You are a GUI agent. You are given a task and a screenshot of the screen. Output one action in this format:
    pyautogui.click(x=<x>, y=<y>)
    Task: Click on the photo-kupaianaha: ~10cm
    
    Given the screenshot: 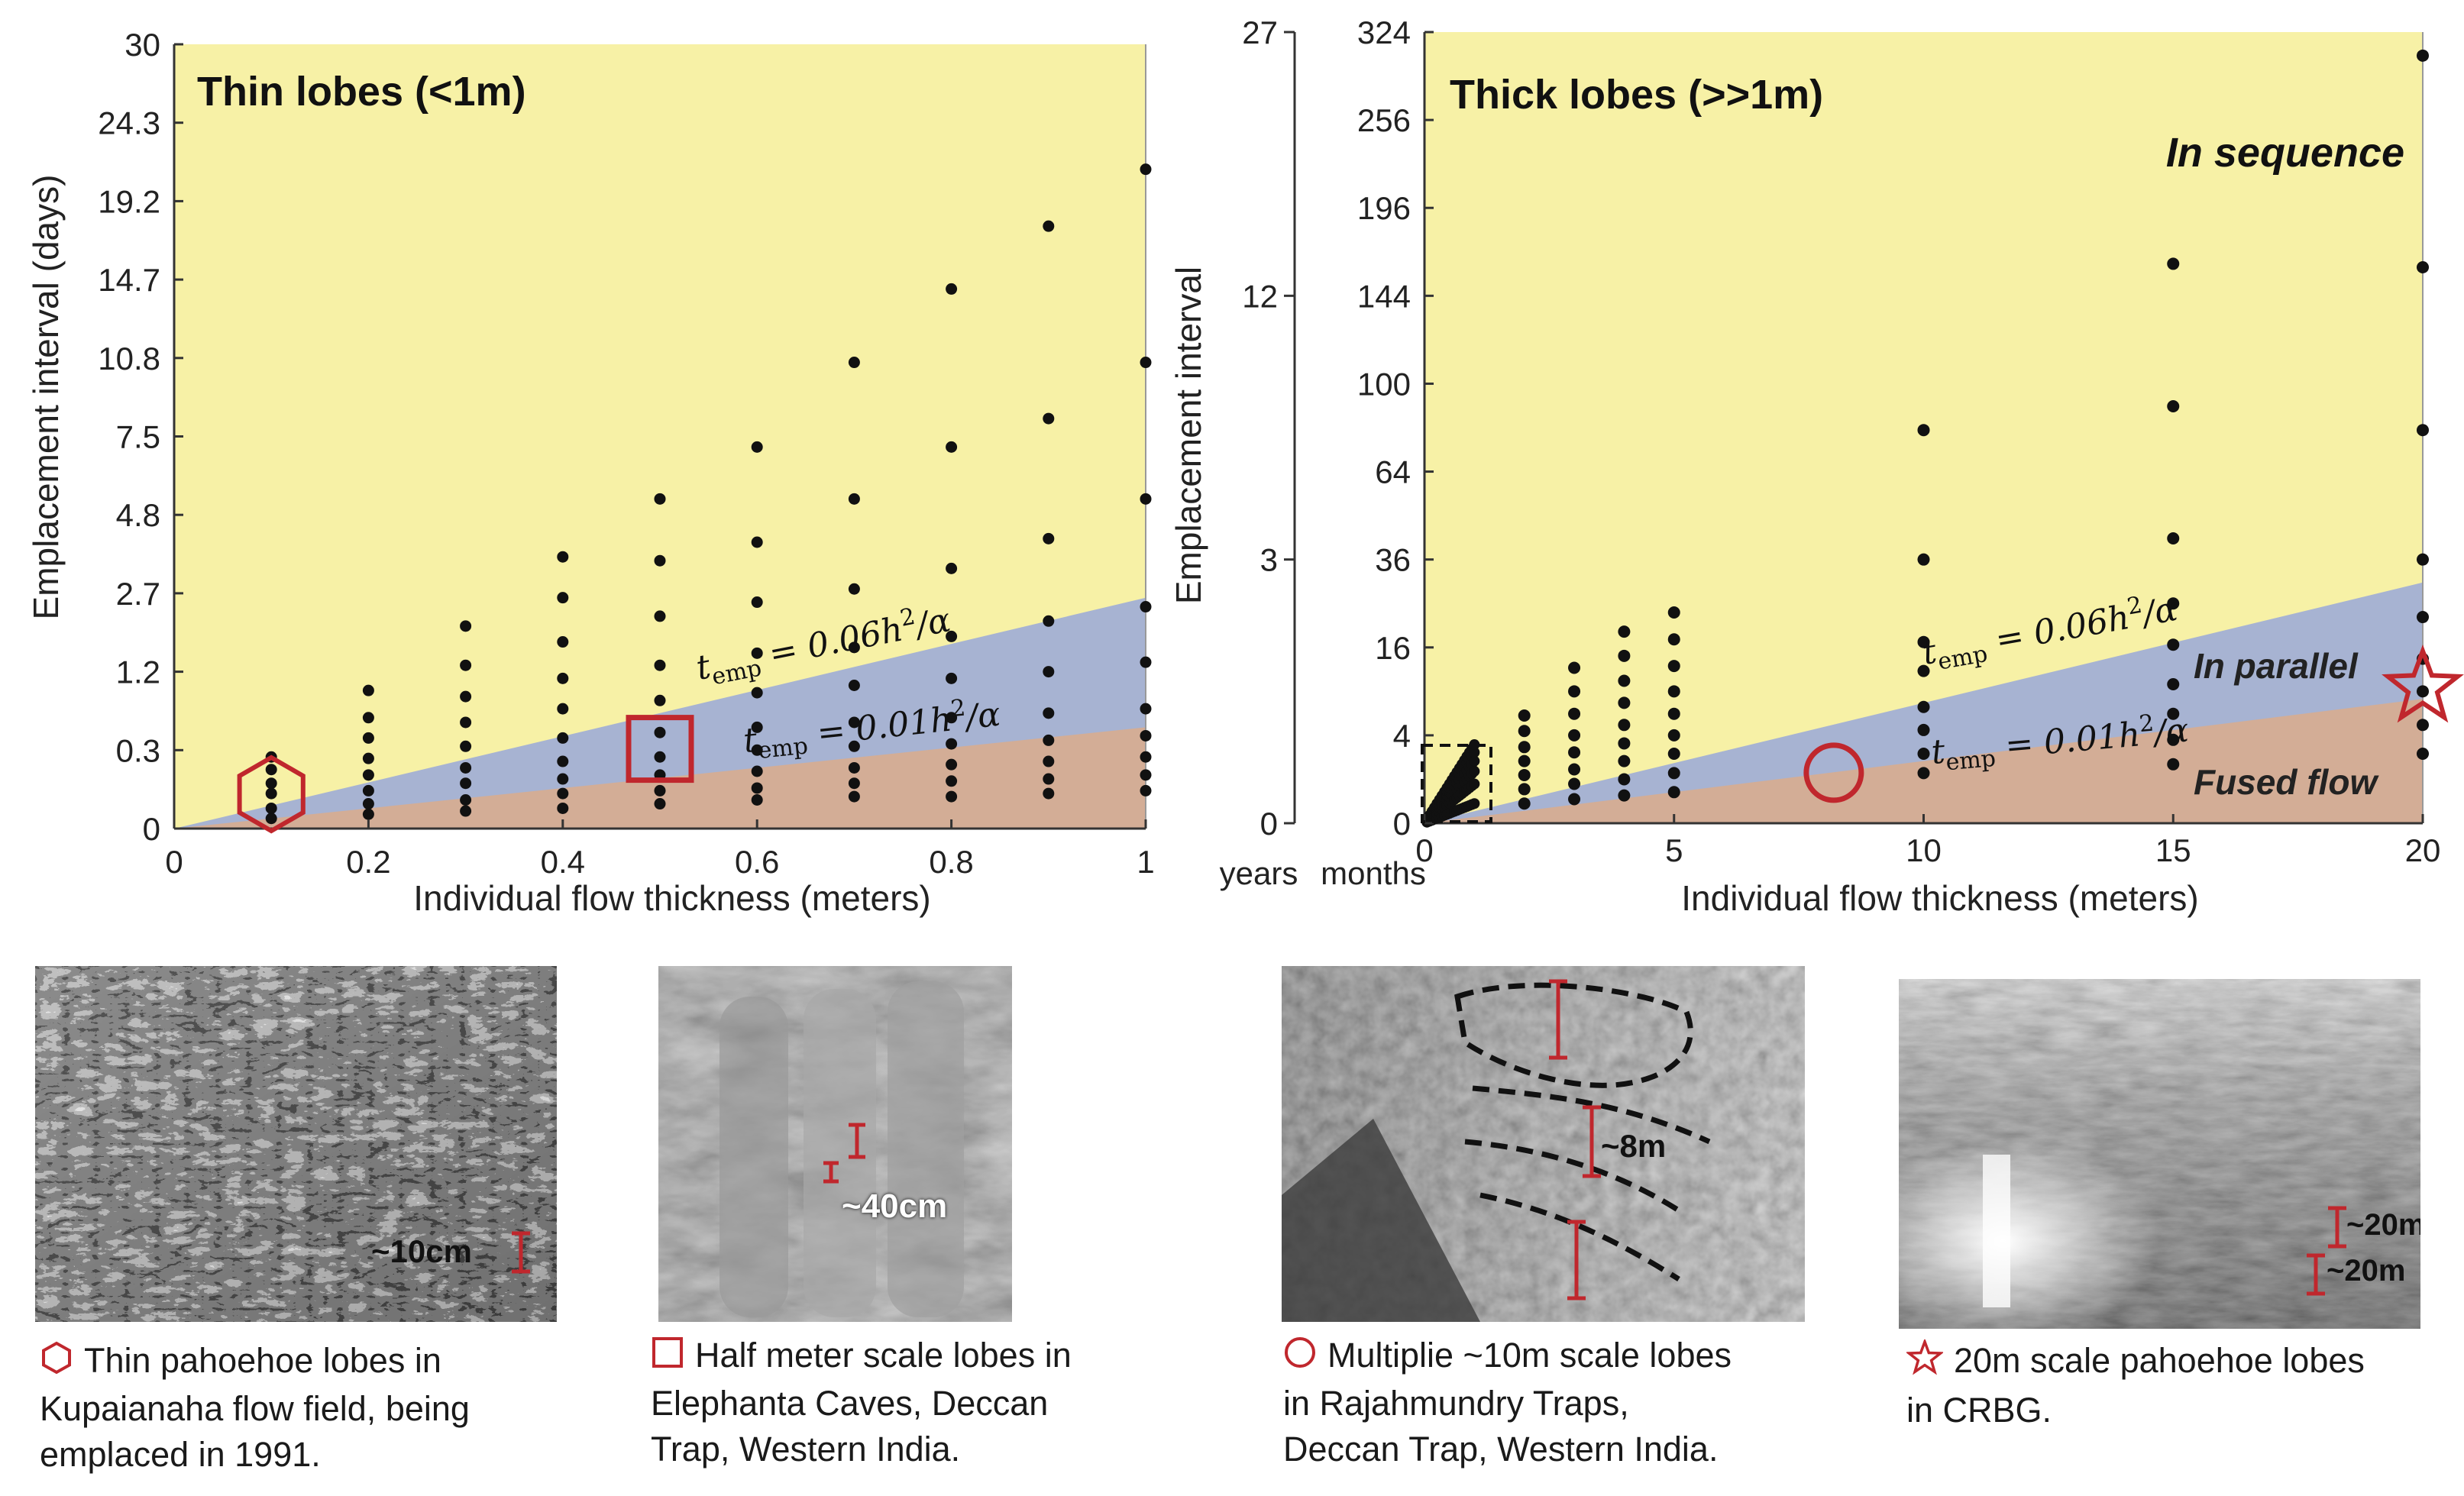 What is the action you would take?
    pyautogui.click(x=296, y=1144)
    